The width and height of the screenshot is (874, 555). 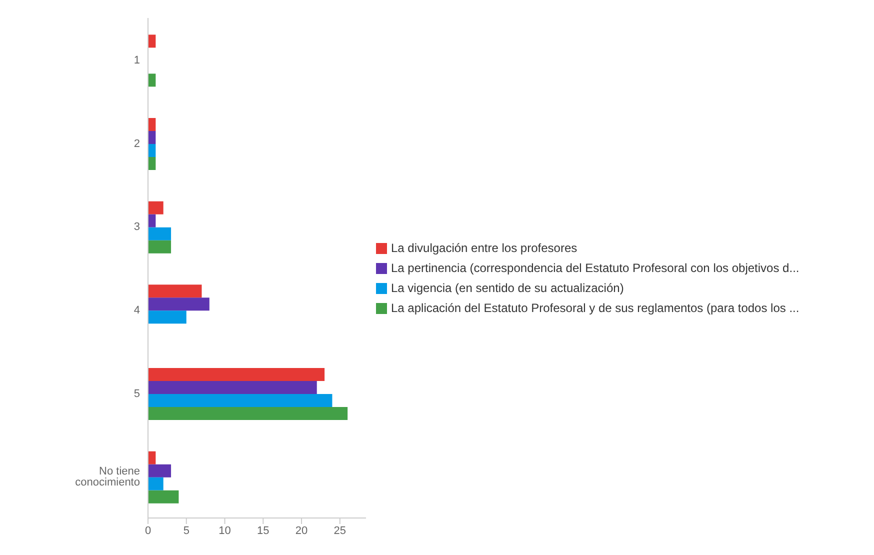 What do you see at coordinates (224, 530) in the screenshot?
I see `x-tick-label: 10` at bounding box center [224, 530].